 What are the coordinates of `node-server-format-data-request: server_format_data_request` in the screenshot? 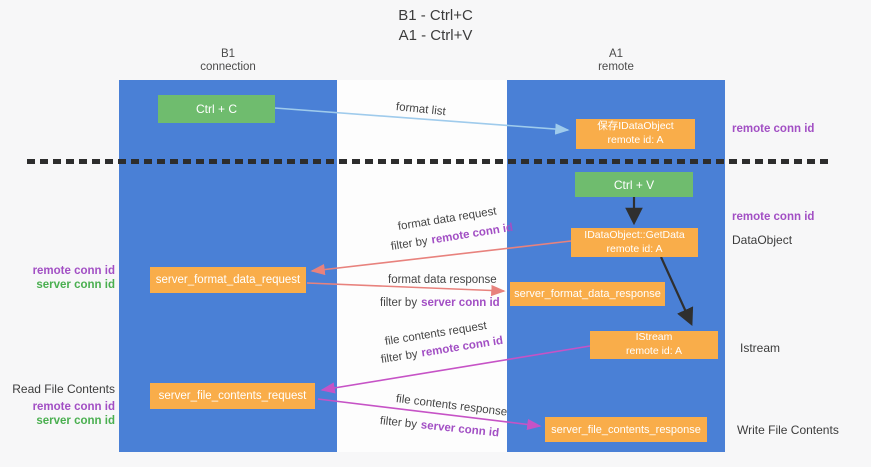 It's located at (228, 280).